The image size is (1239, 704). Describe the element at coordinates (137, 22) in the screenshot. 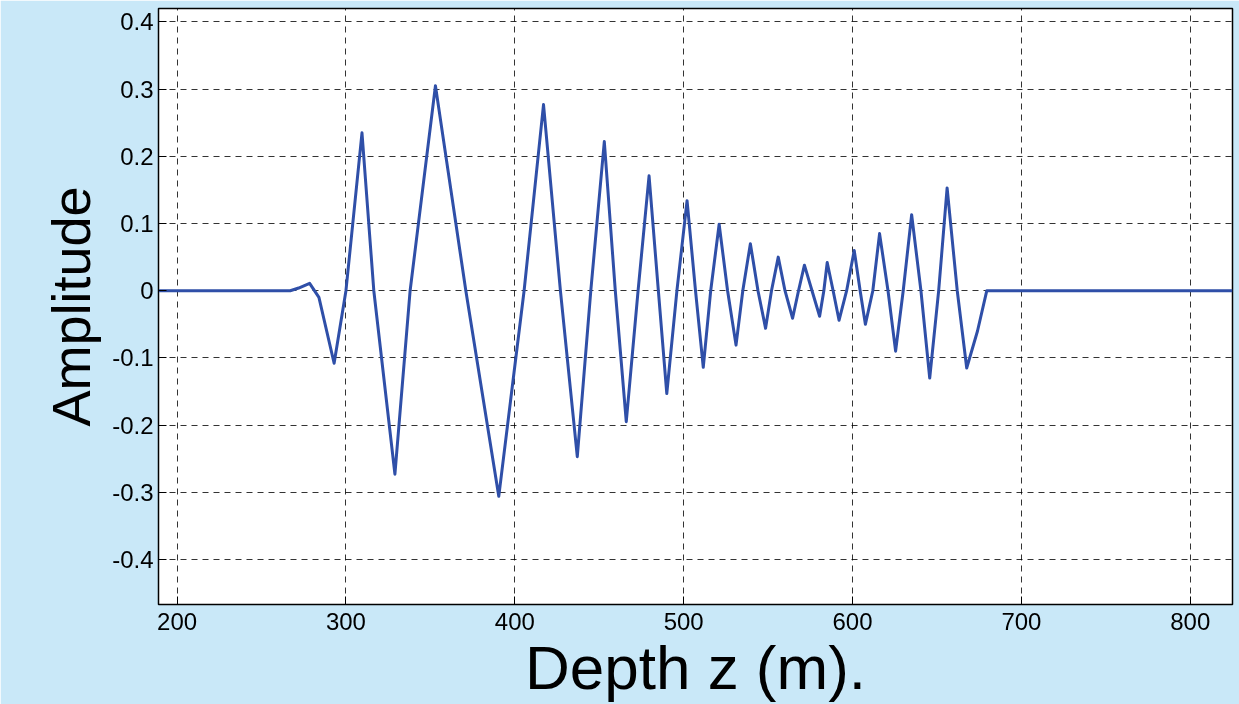

I see `y-tick-label: 0.4` at that location.